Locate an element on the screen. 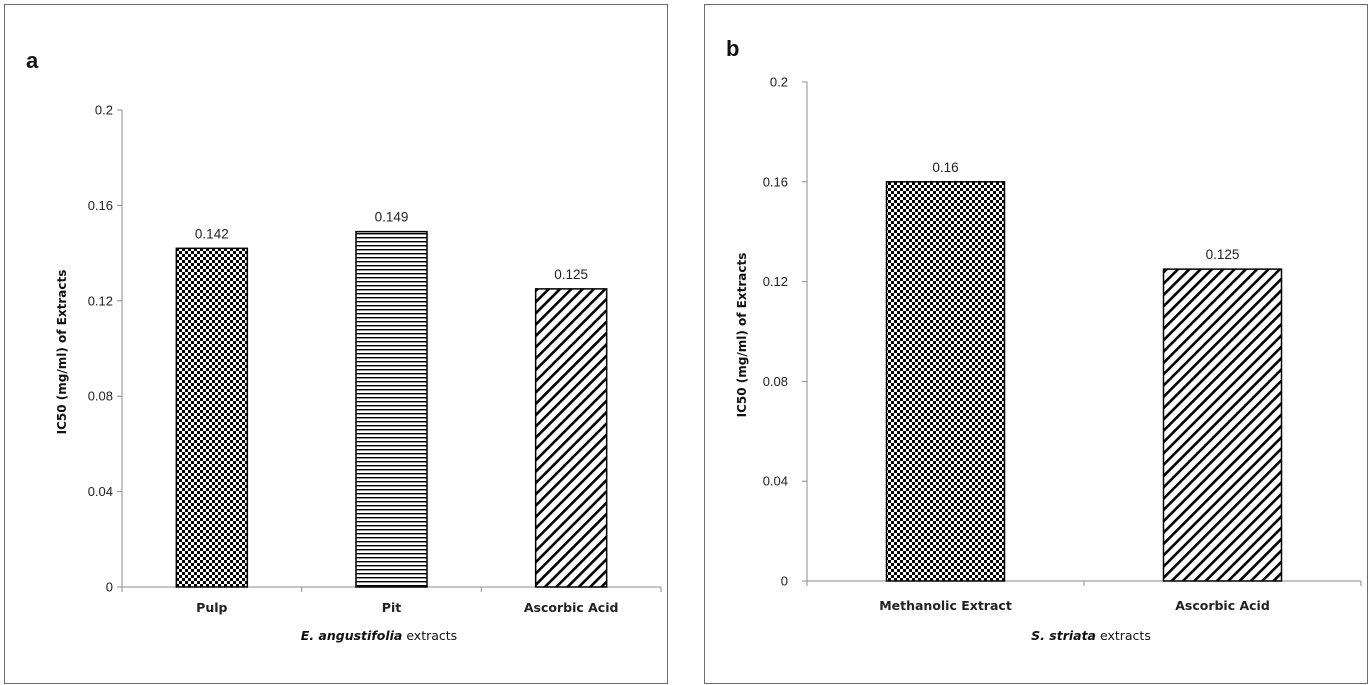 This screenshot has height=685, width=1370. x-axis-title-a-italic: E. angustifolia is located at coordinates (352, 635).